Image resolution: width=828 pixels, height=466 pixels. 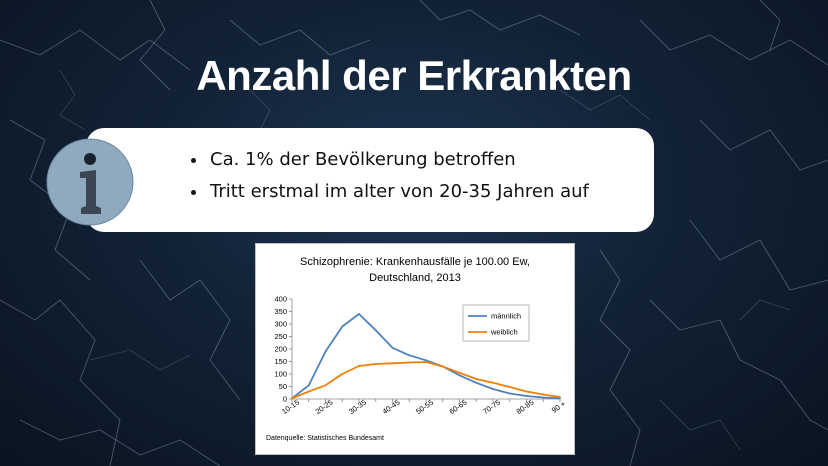 What do you see at coordinates (525, 407) in the screenshot?
I see `x-tick-label: 80-85` at bounding box center [525, 407].